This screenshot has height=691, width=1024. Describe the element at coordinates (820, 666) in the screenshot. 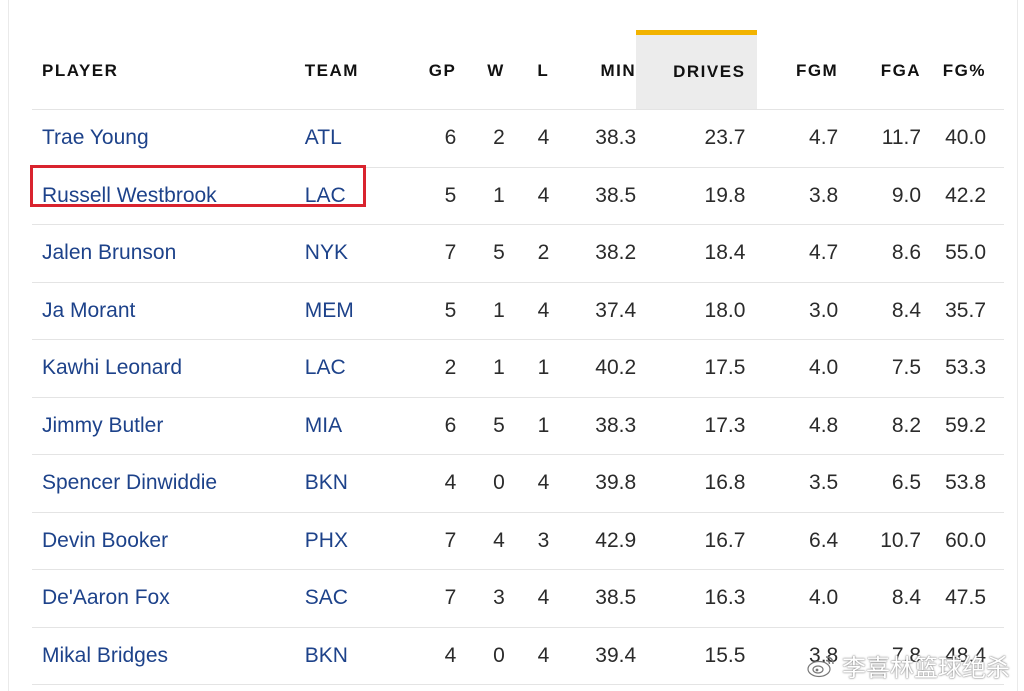

I see `weibo-icon` at that location.